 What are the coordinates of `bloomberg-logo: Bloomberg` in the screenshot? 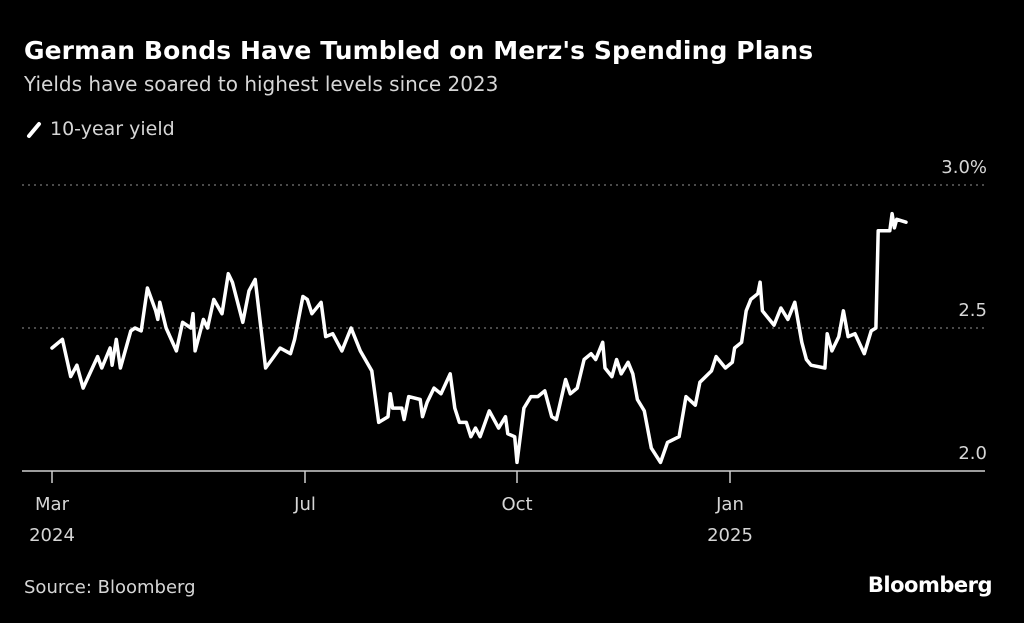 It's located at (930, 585).